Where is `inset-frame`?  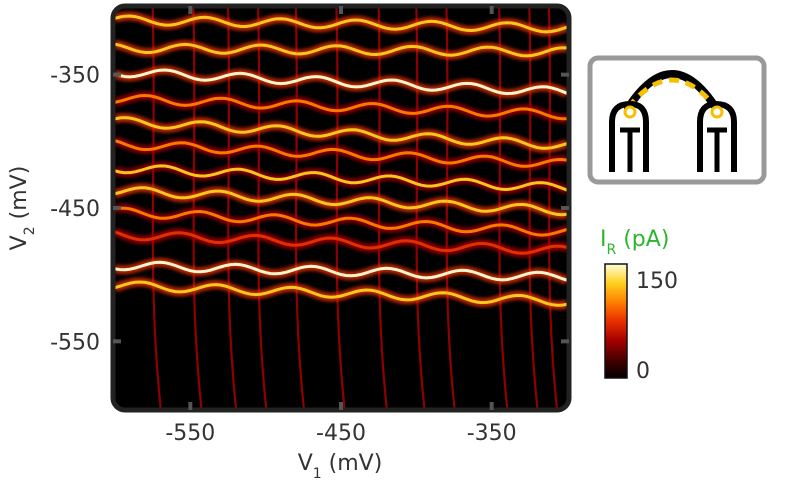 inset-frame is located at coordinates (677, 120).